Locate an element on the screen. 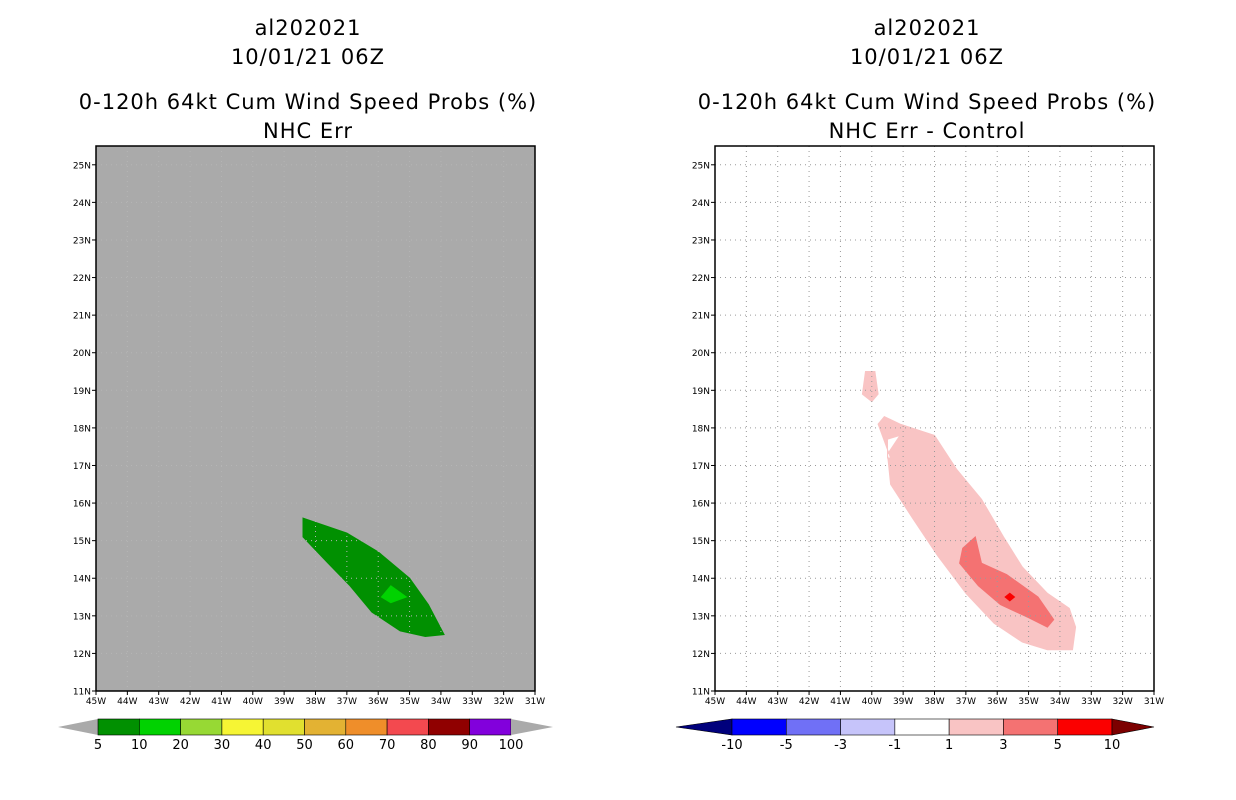 The image size is (1236, 800). left-colorbar-label: 10 is located at coordinates (139, 745).